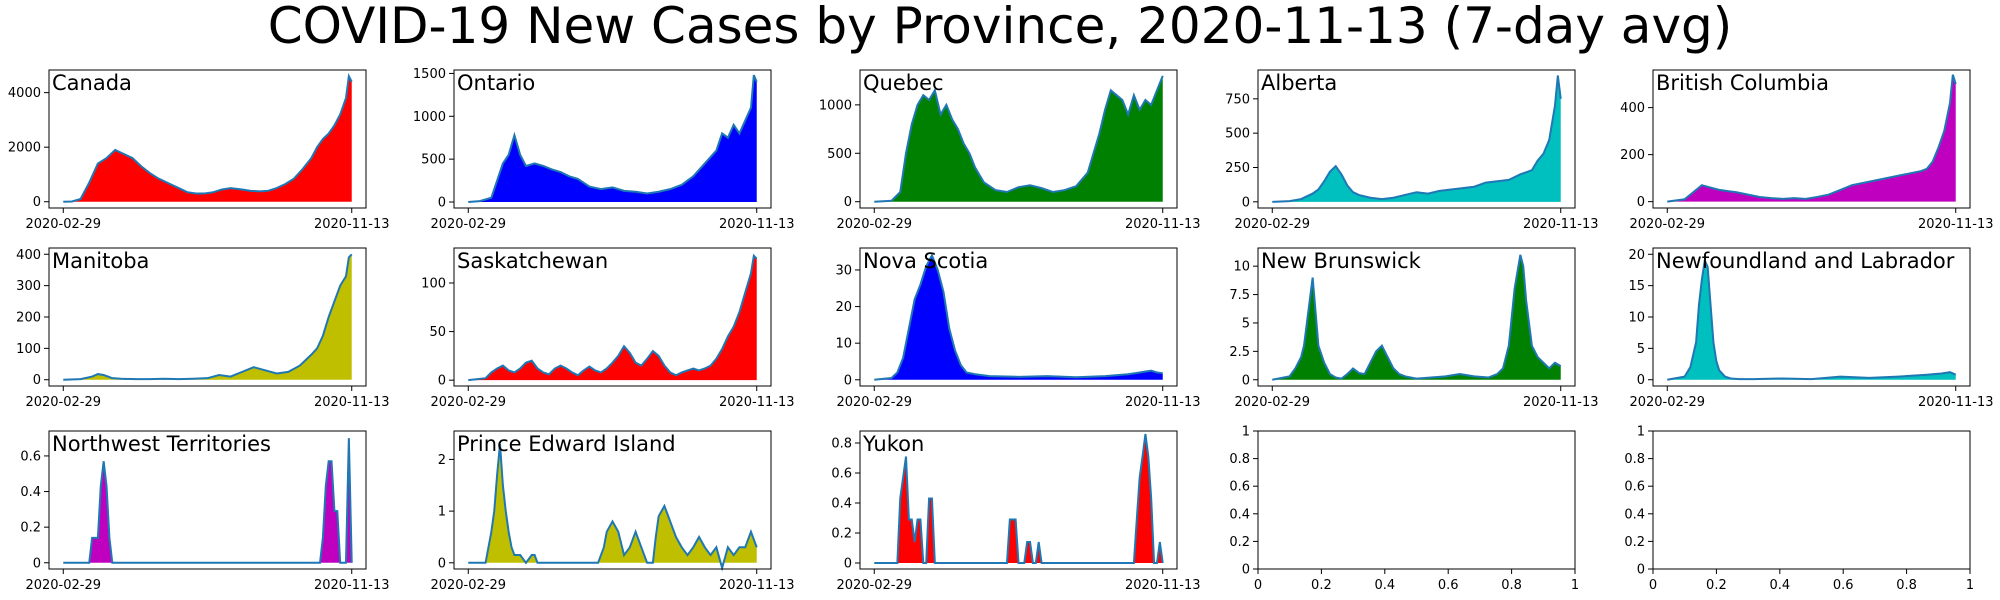 The width and height of the screenshot is (2000, 600). I want to click on subplot-7: 2020-02-29 2020-11-13 0 10 20 30 Nova Scotia, so click(1018, 328).